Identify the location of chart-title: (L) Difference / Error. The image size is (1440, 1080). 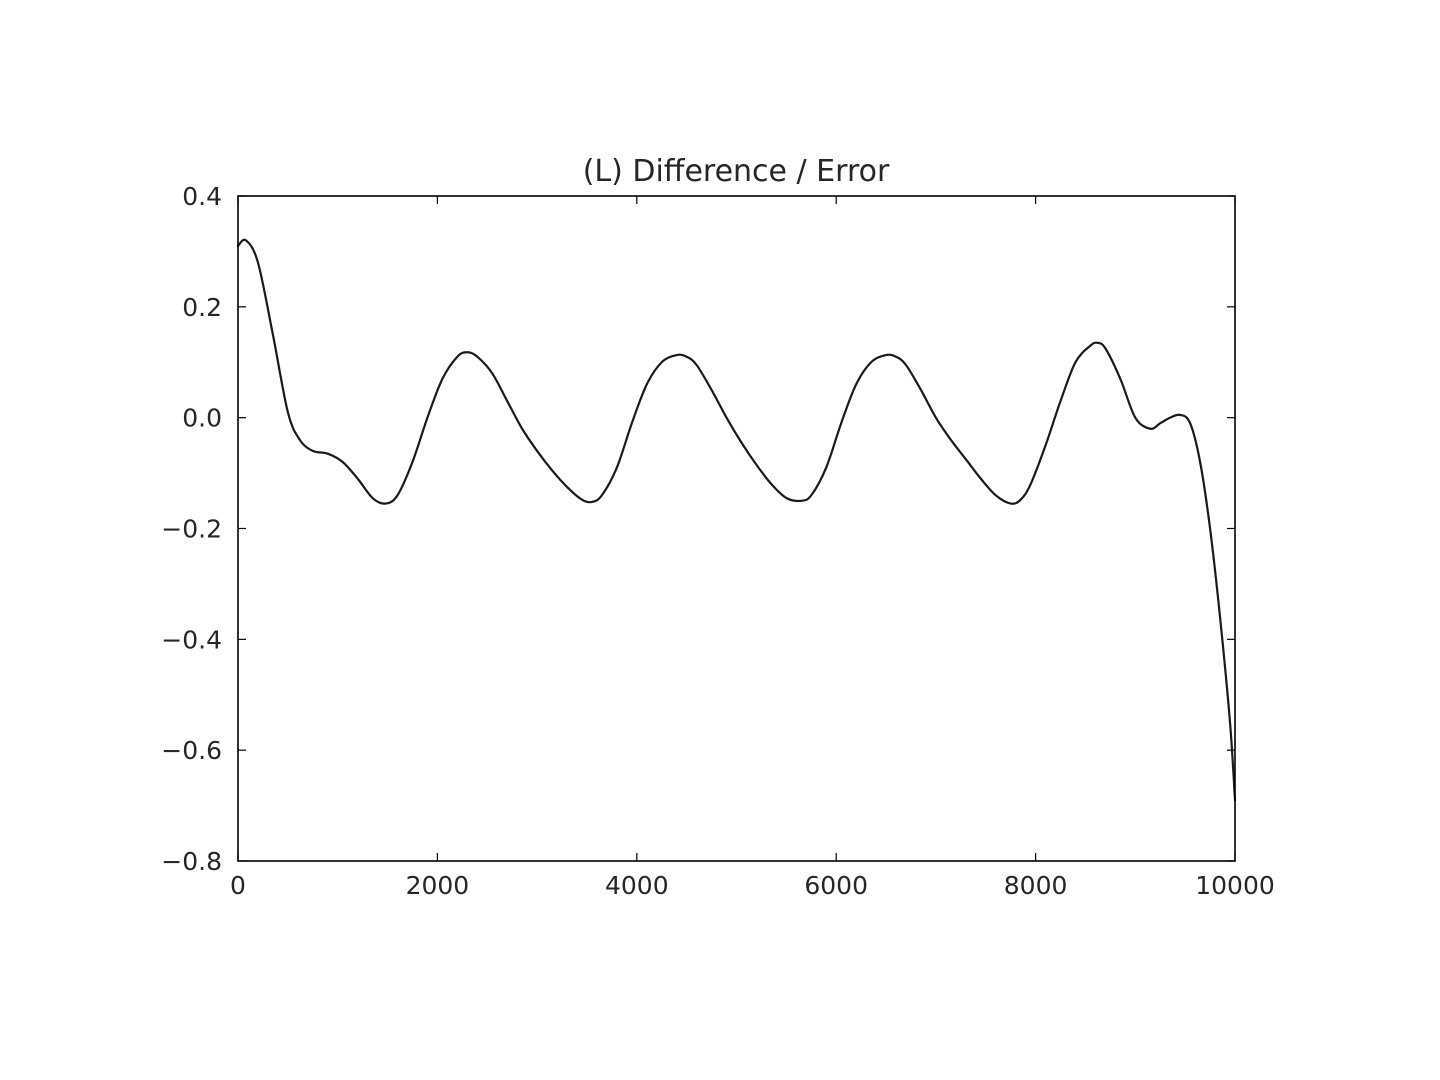
(736, 171).